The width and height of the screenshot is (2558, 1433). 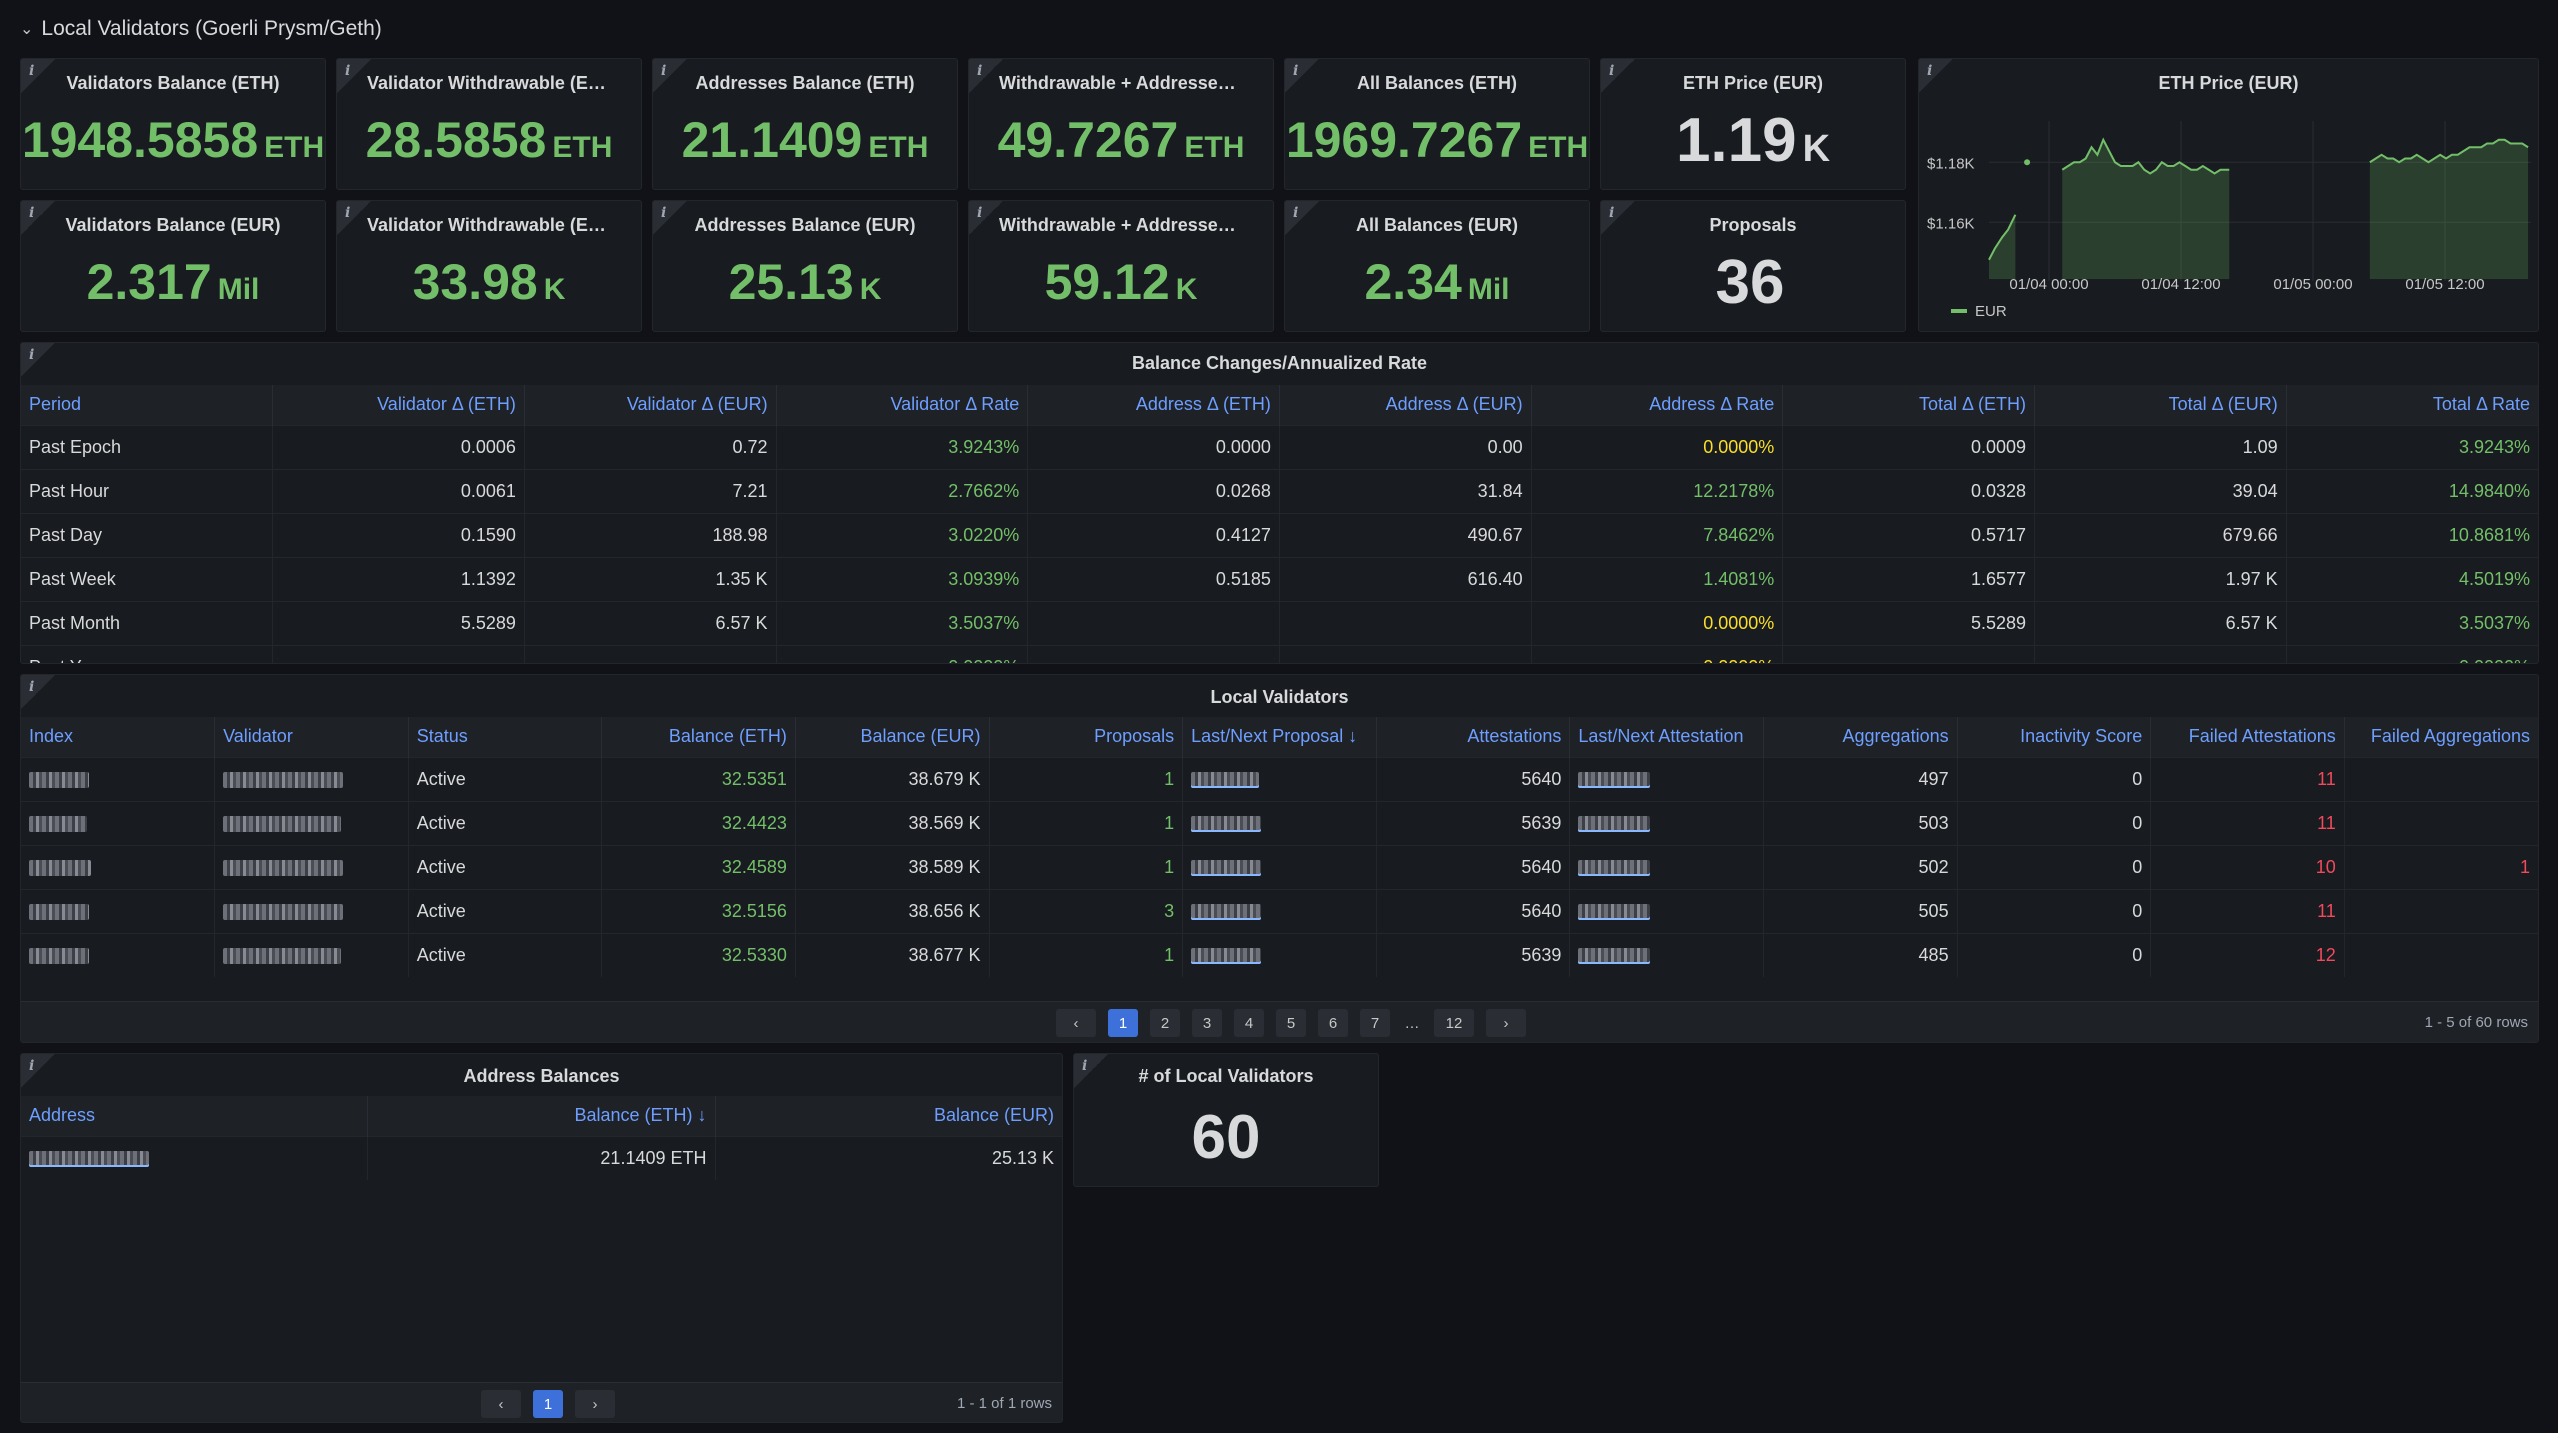 What do you see at coordinates (1454, 1023) in the screenshot?
I see `page-button: 12` at bounding box center [1454, 1023].